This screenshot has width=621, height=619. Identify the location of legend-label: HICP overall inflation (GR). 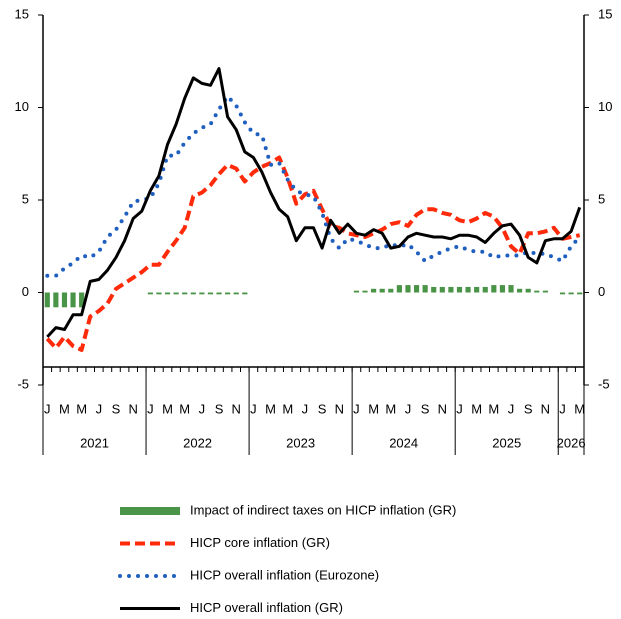
(266, 607).